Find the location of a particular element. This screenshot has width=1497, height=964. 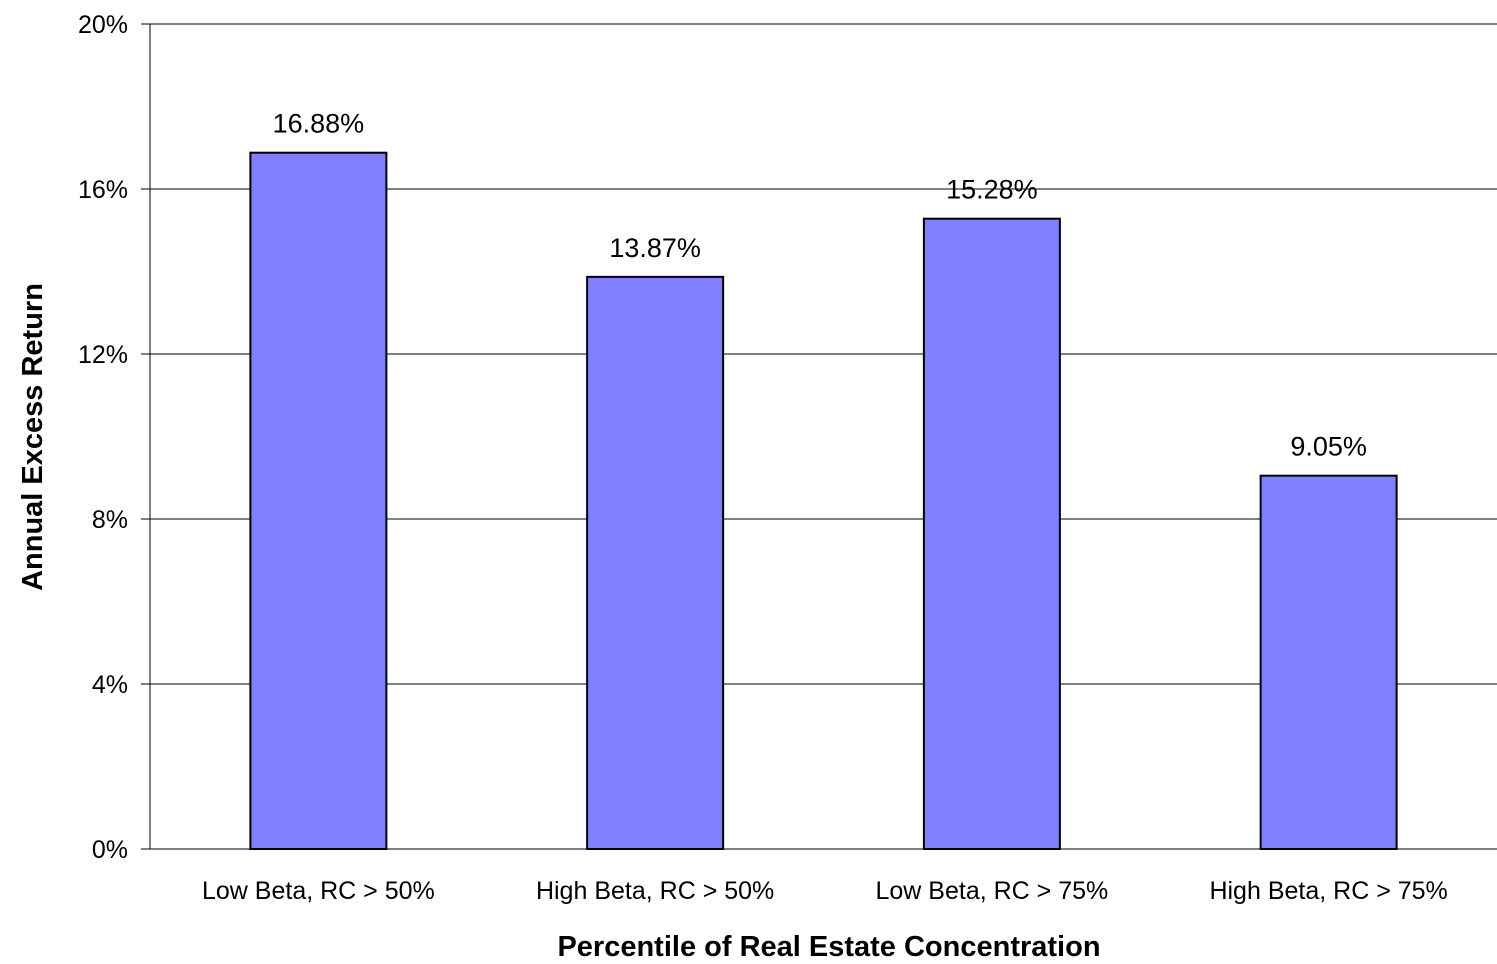

x-category-label: Low Beta, RC > 75% is located at coordinates (991, 891).